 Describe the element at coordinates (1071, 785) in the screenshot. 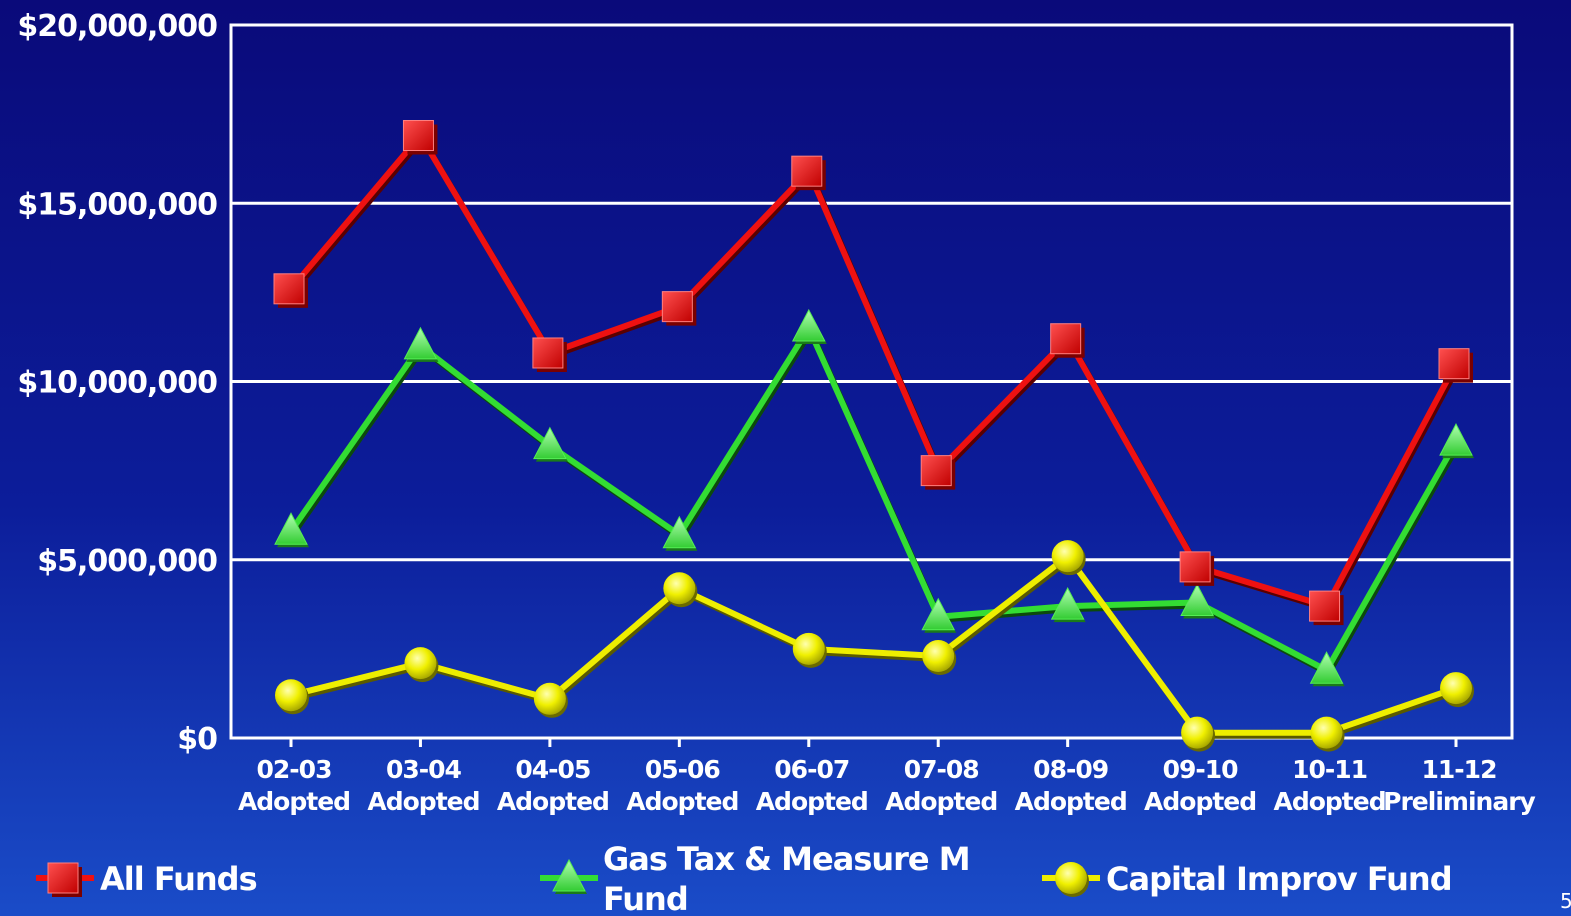

I see `x-tick-label-6: 08-09 Adopted` at that location.